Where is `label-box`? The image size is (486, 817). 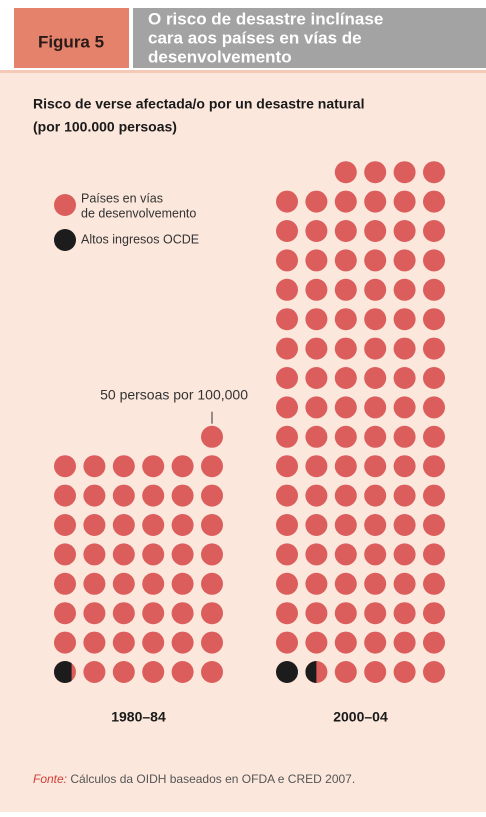 label-box is located at coordinates (71, 38).